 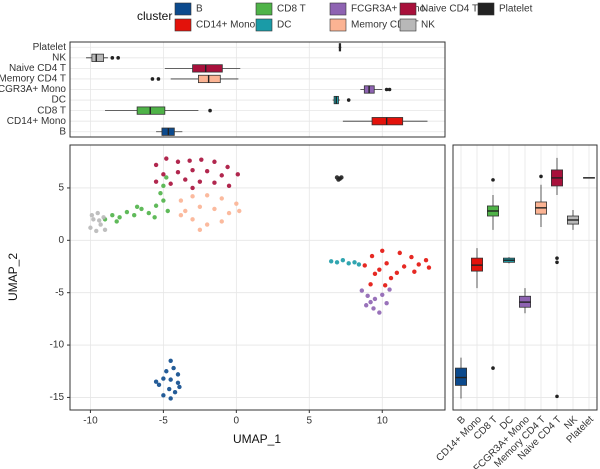 What do you see at coordinates (13, 277) in the screenshot?
I see `y-axis-title: UMAP_2` at bounding box center [13, 277].